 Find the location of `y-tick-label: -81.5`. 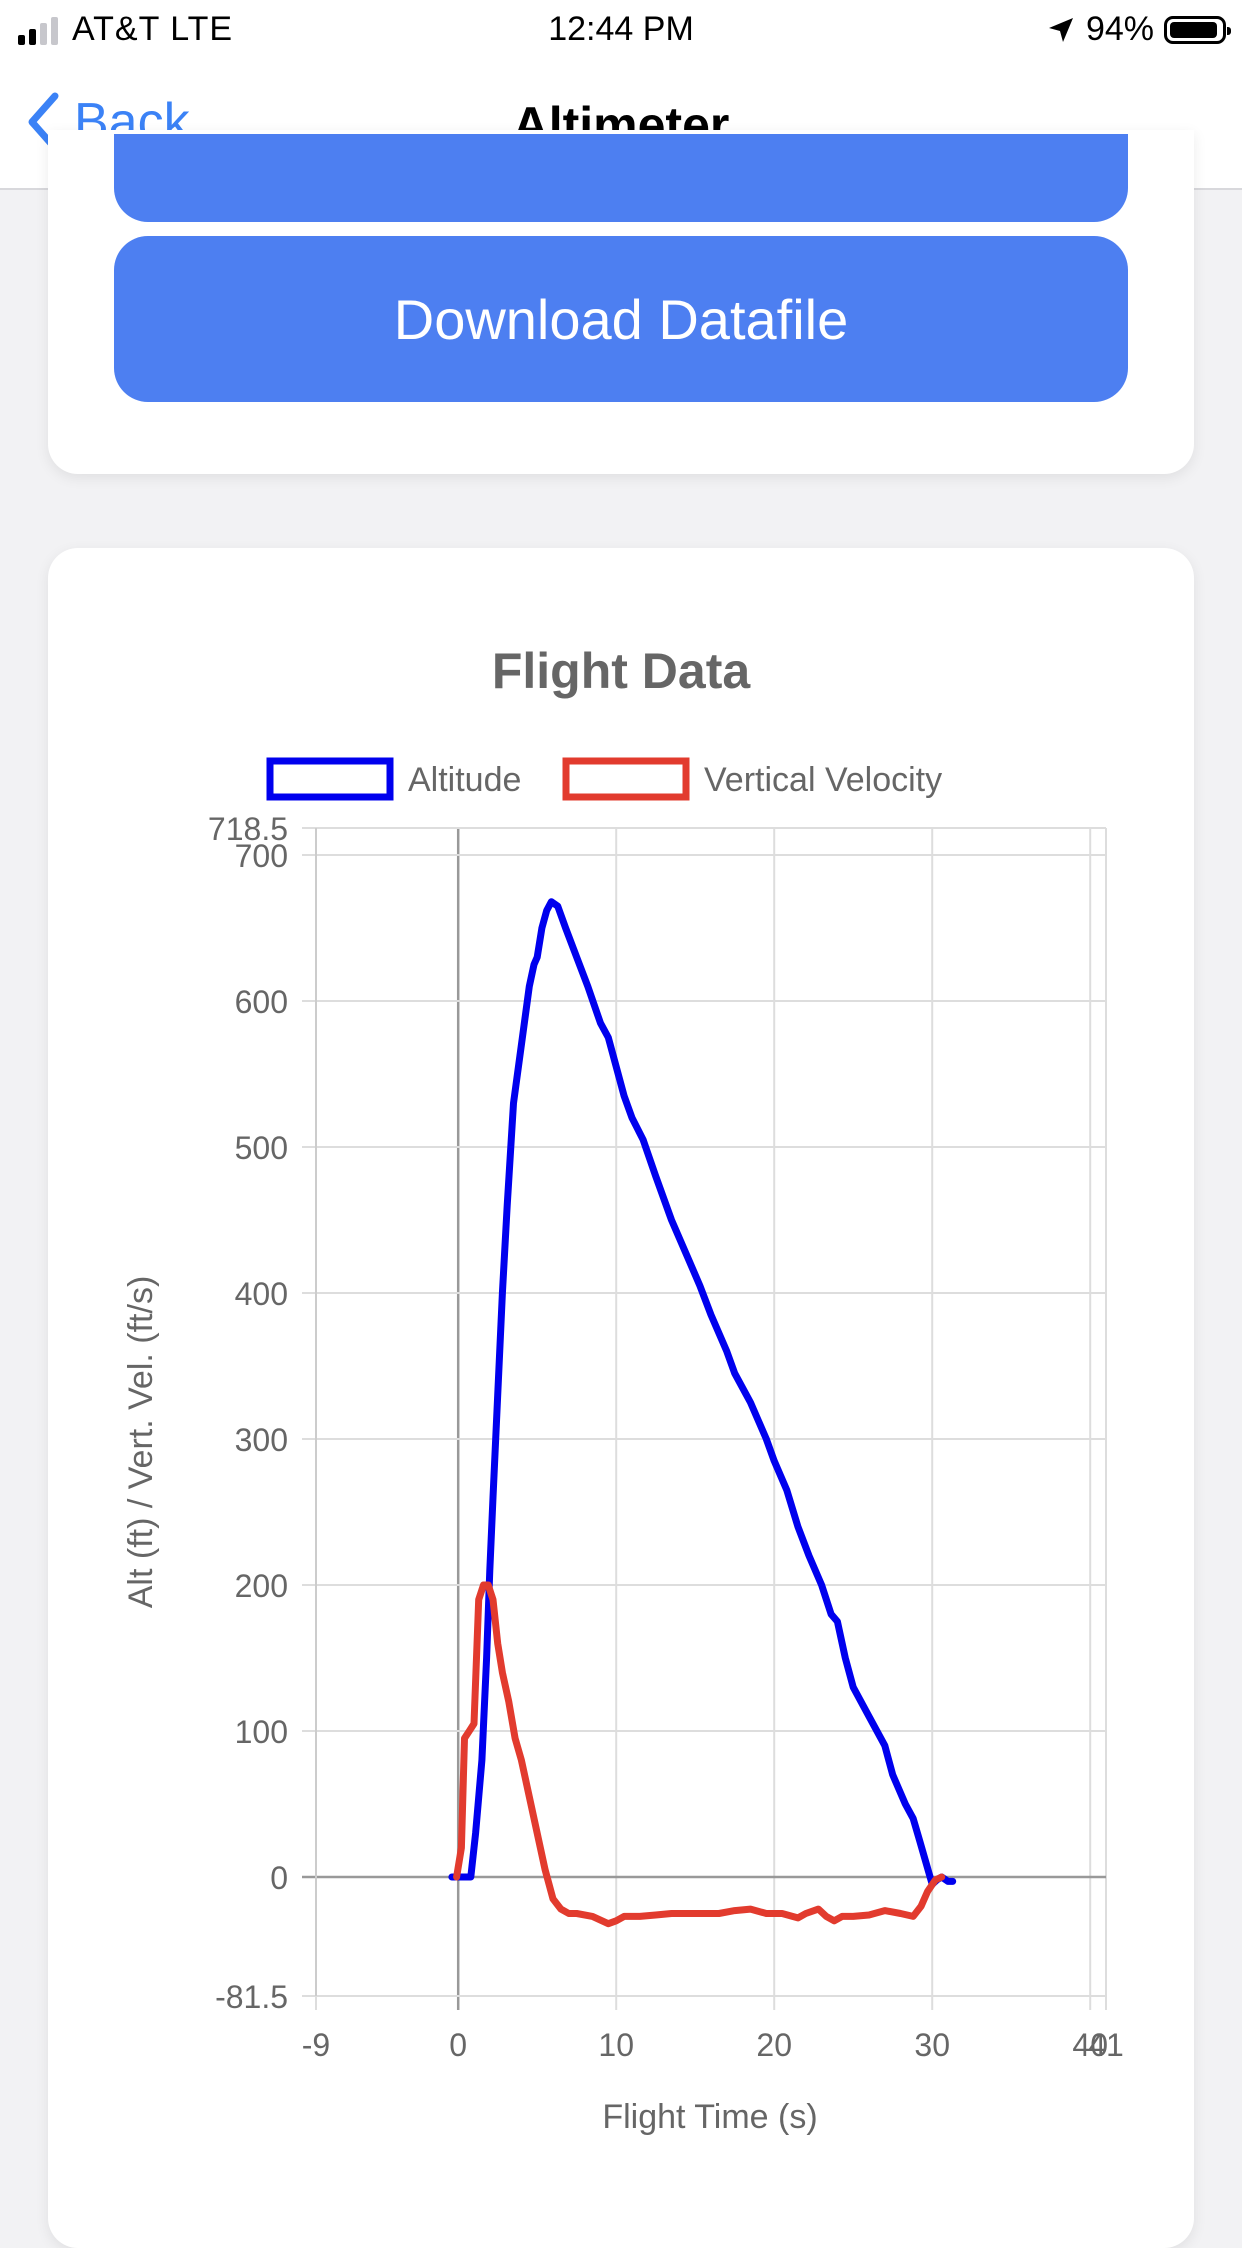

y-tick-label: -81.5 is located at coordinates (251, 1997).